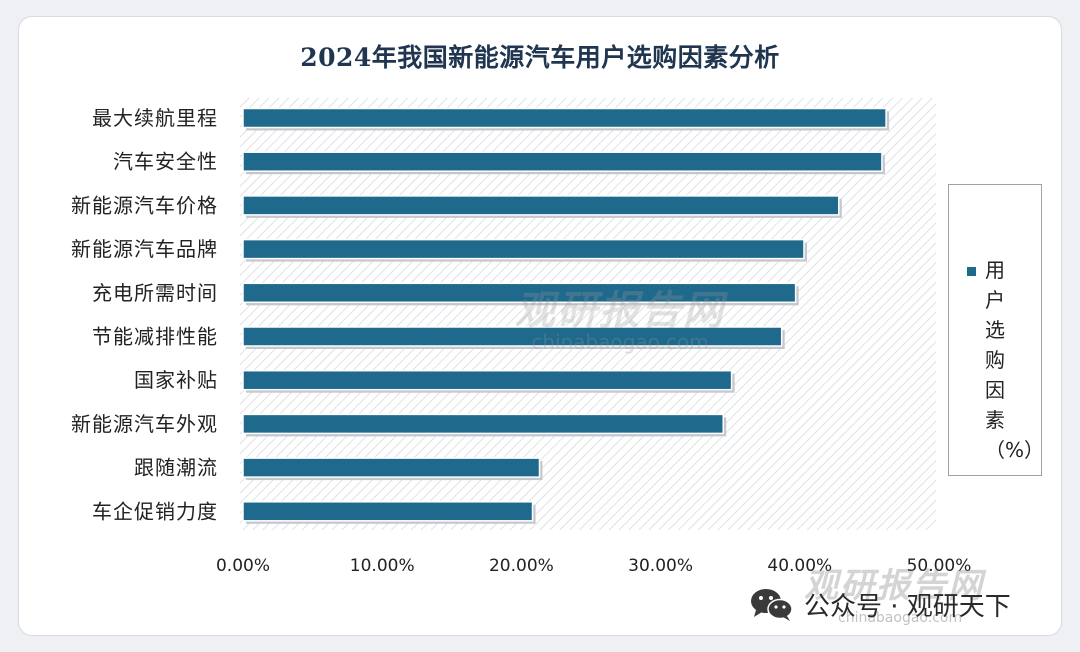 The height and width of the screenshot is (652, 1080). I want to click on category-label: 车企促销力度, so click(155, 511).